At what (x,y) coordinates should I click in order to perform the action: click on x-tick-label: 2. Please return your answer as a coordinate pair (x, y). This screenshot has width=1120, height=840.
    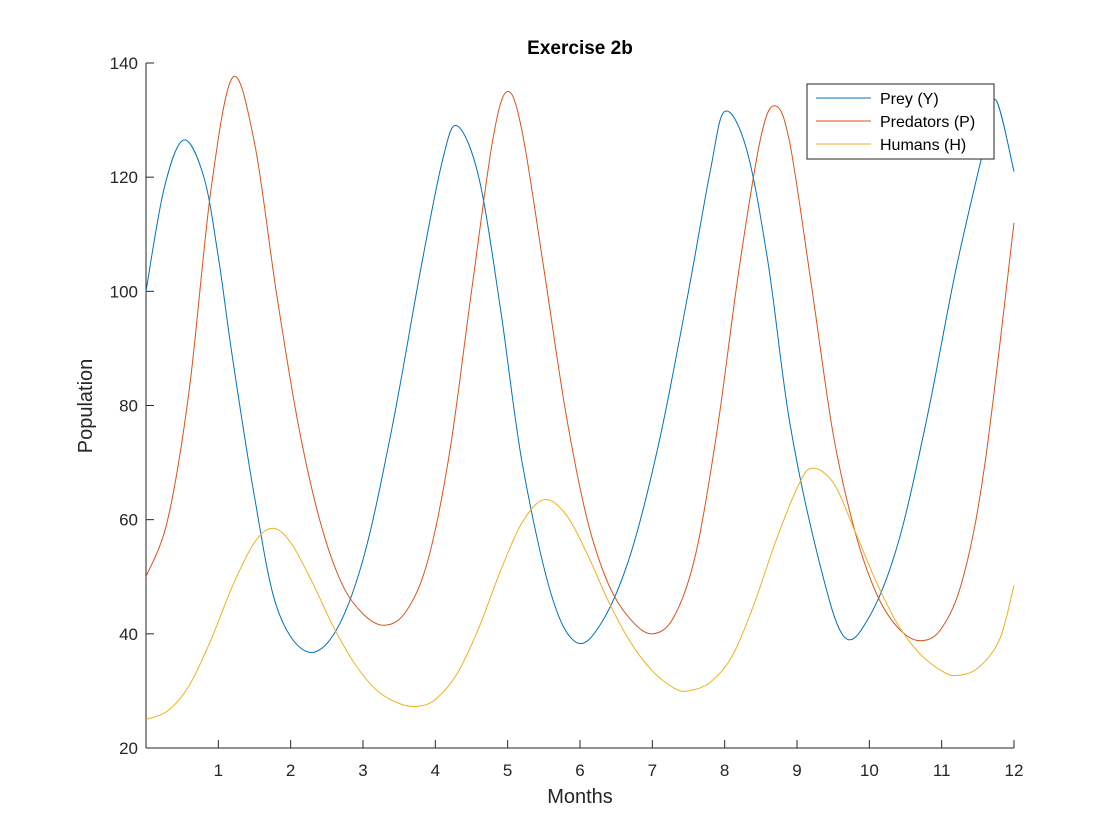
    Looking at the image, I should click on (290, 770).